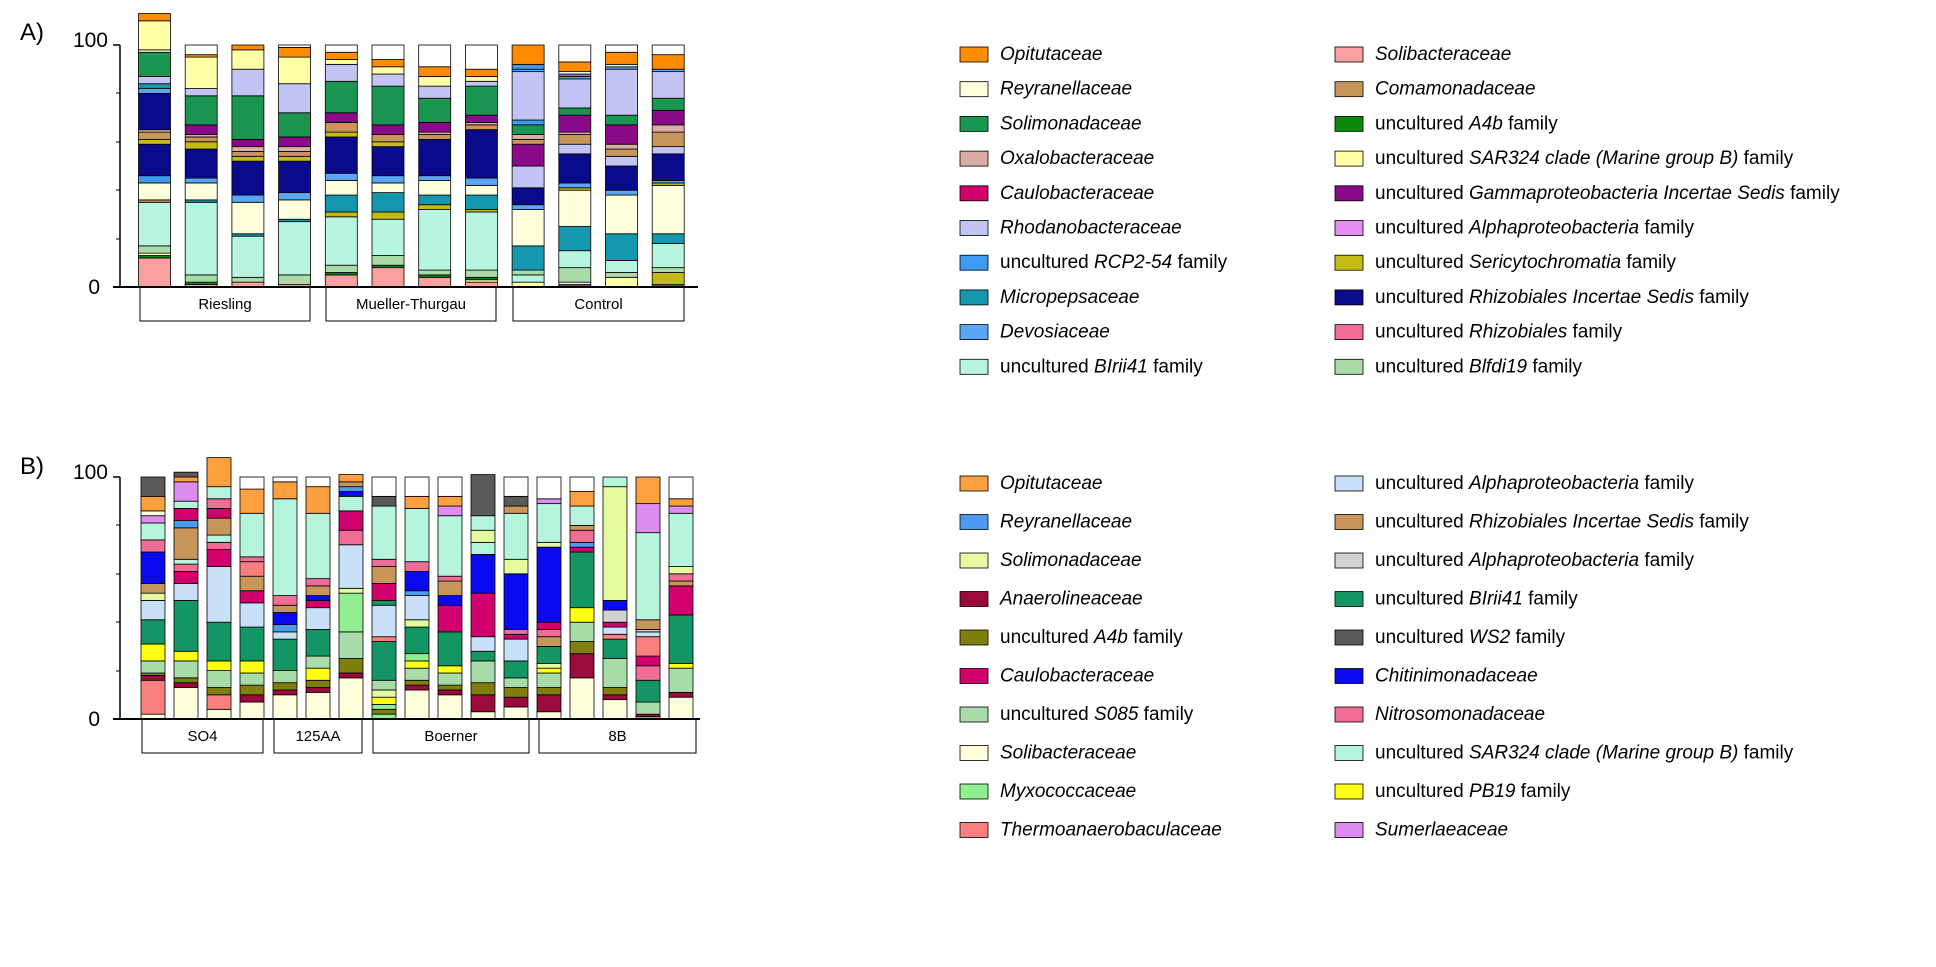 This screenshot has width=1936, height=967. What do you see at coordinates (1439, 714) in the screenshot?
I see `legend-item: Nitrosomonadaceae` at bounding box center [1439, 714].